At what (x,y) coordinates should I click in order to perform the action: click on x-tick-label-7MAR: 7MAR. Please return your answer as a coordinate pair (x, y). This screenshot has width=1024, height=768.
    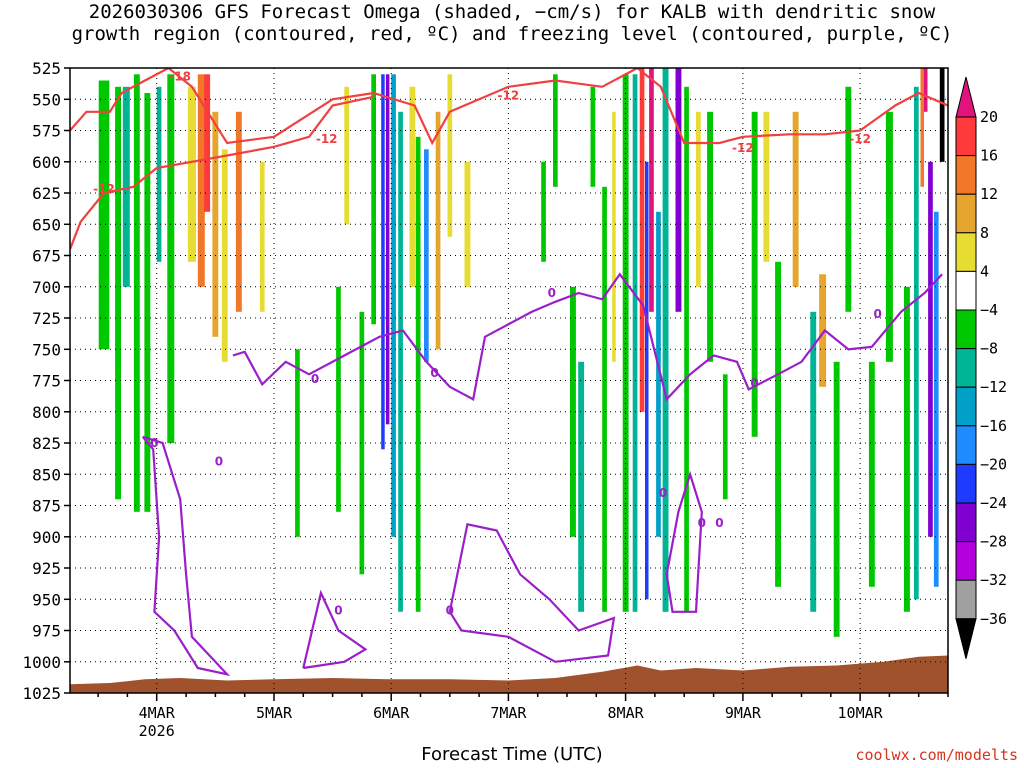
    Looking at the image, I should click on (508, 713).